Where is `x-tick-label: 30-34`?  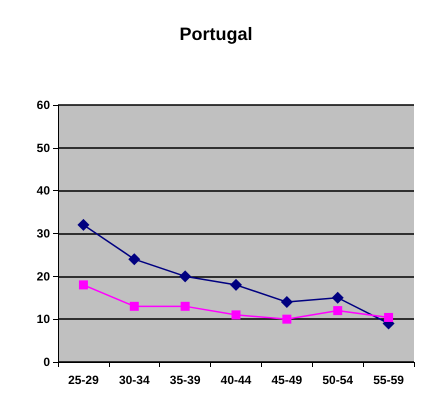
x-tick-label: 30-34 is located at coordinates (134, 380).